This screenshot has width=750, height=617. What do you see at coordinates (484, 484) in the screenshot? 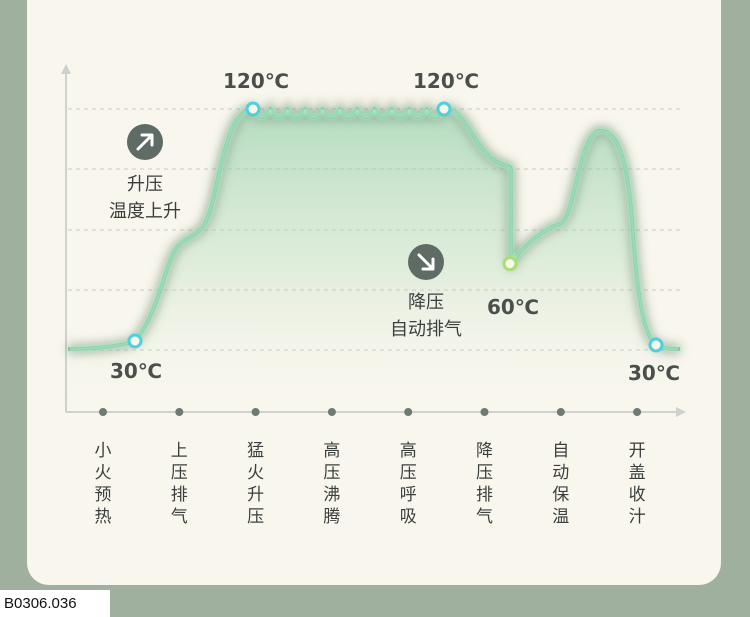
I see `stage-label: 降压排气` at bounding box center [484, 484].